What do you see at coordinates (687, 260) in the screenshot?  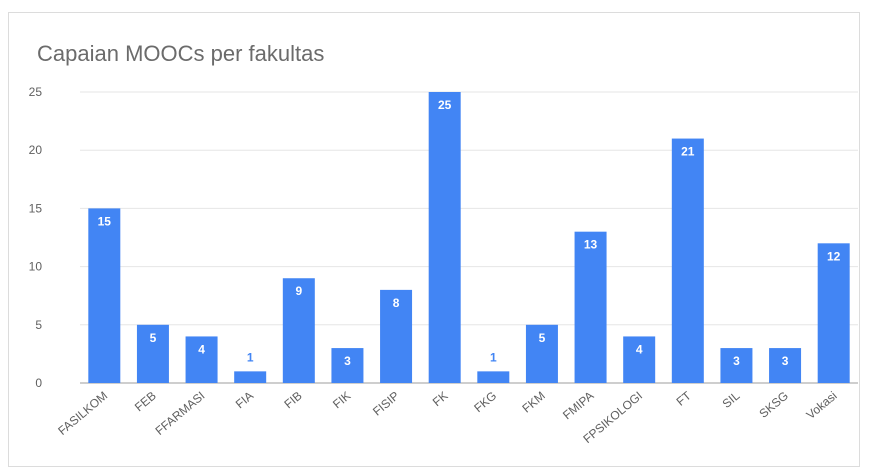 I see `bar-ft` at bounding box center [687, 260].